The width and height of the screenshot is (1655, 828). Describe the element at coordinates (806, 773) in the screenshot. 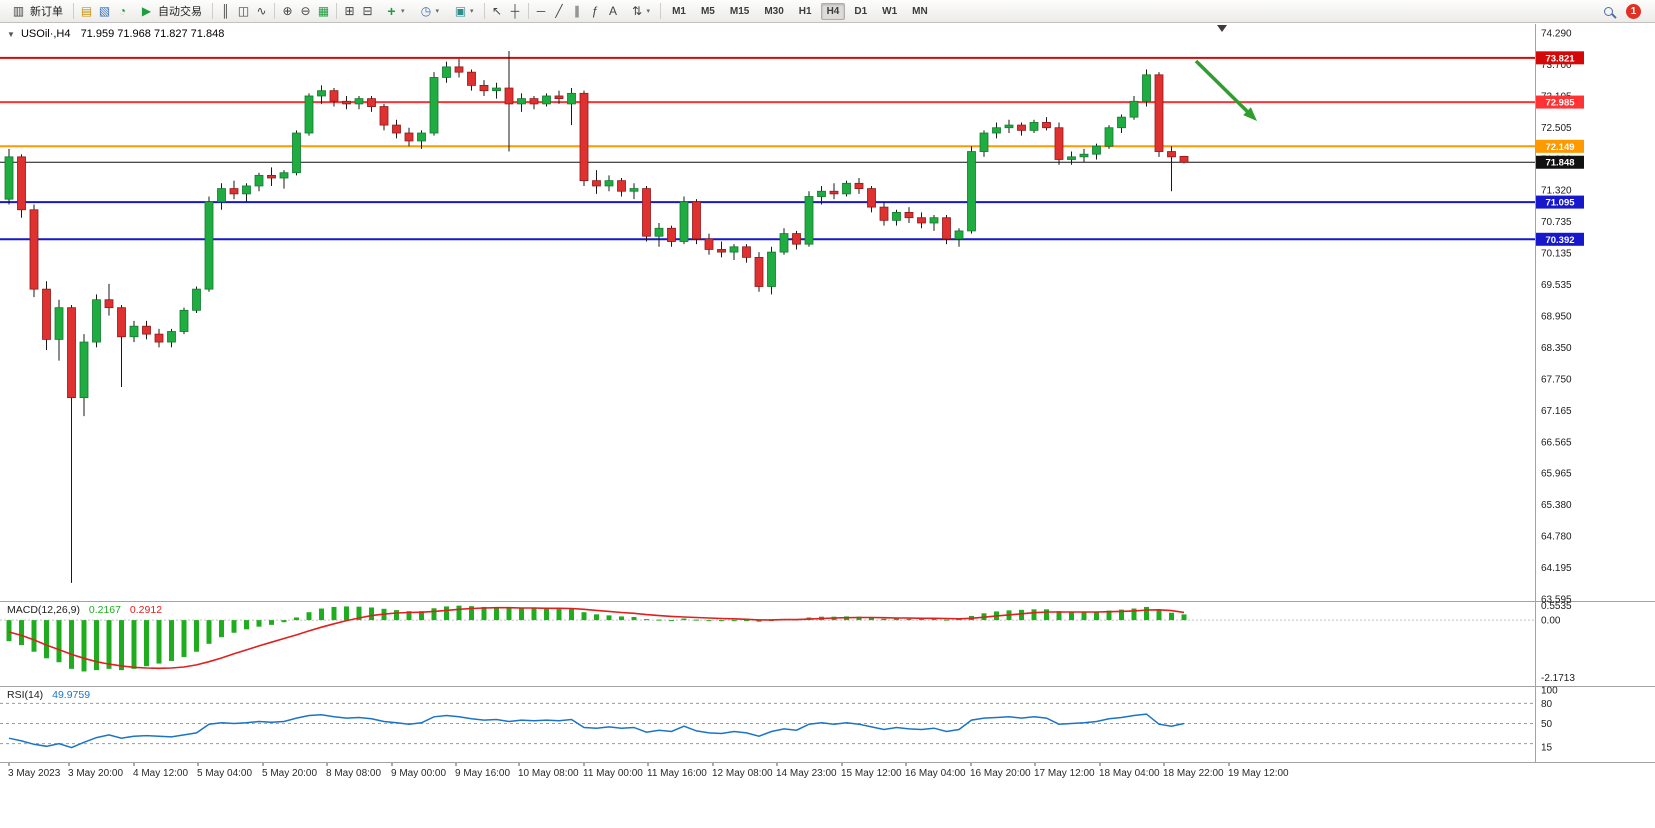

I see `svg-text: 14 May 23:00` at that location.